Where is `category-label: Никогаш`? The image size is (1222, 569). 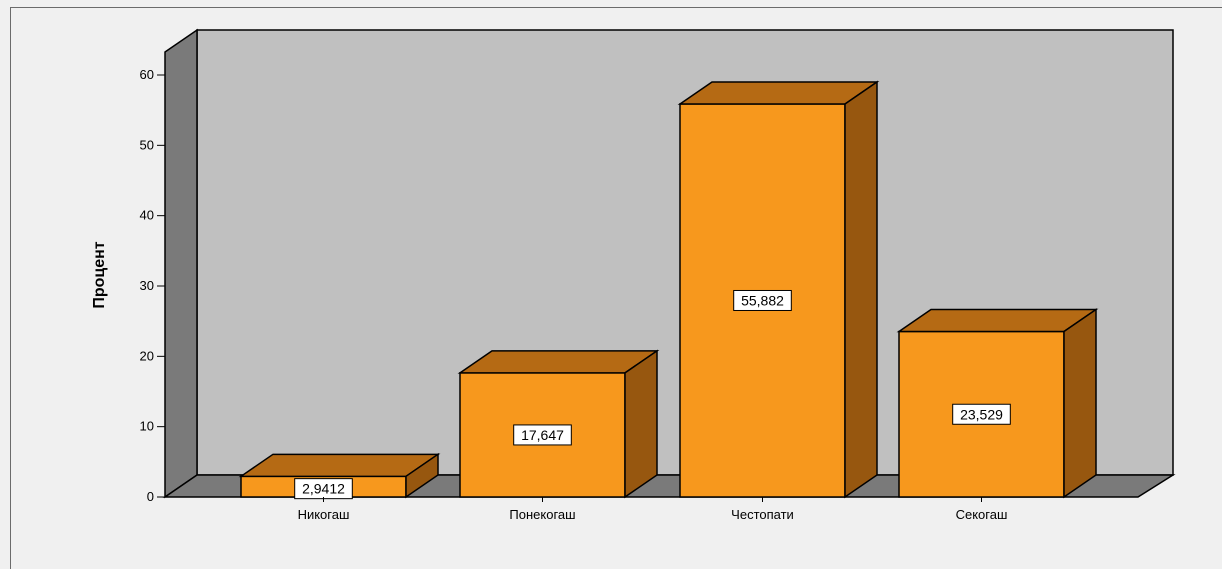
category-label: Никогаш is located at coordinates (324, 514).